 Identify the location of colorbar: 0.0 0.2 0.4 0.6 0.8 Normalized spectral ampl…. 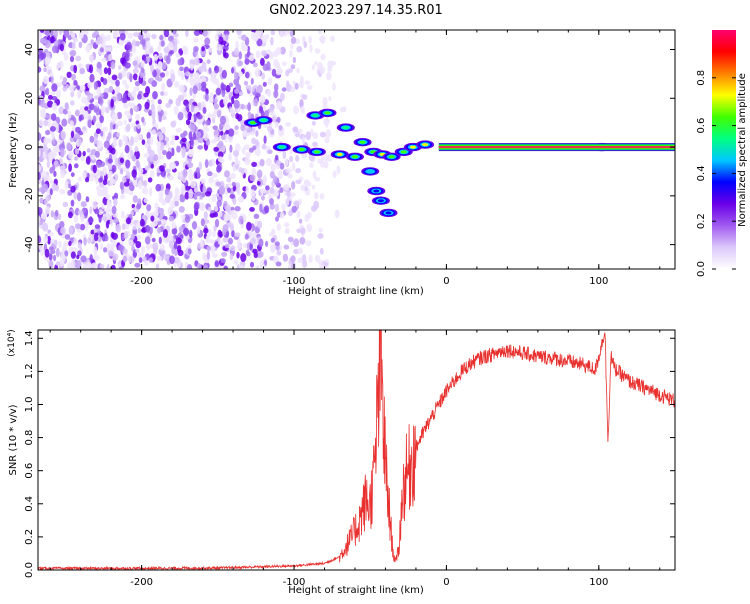
(722, 153).